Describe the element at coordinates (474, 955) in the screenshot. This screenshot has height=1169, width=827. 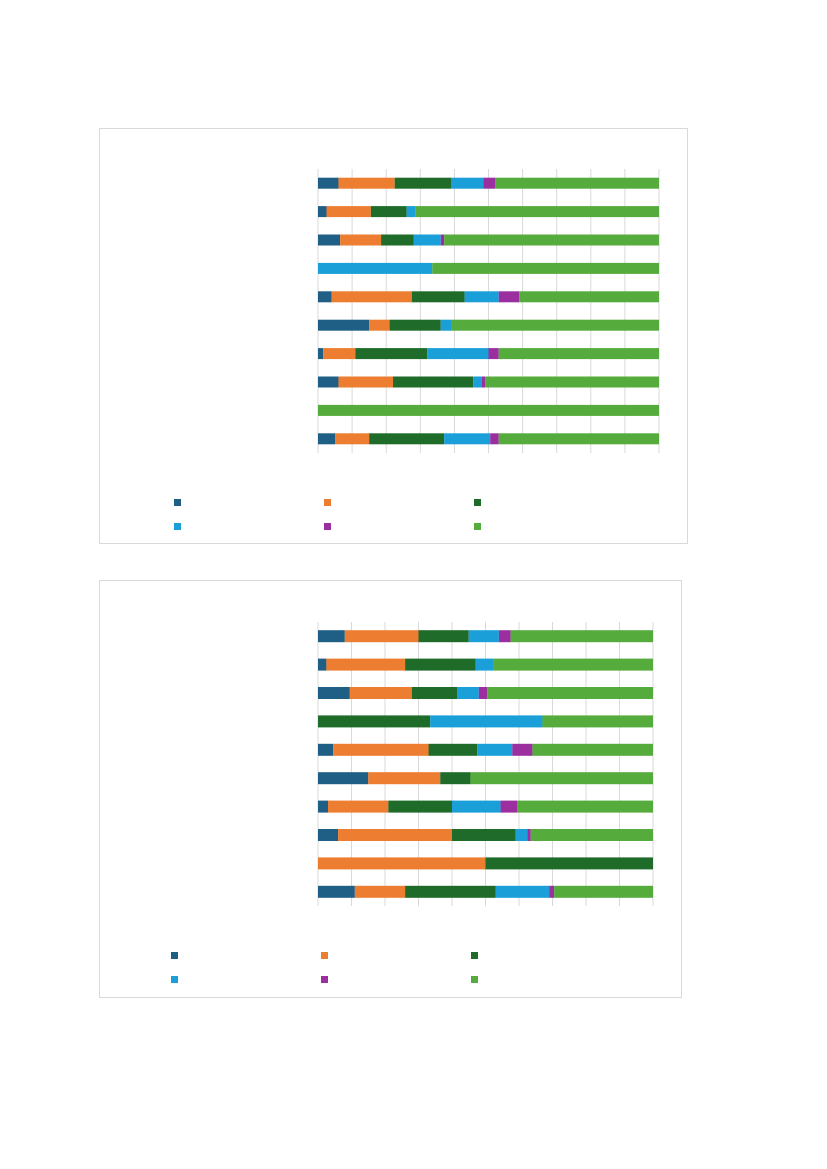
I see `legend-marker-dark_green` at that location.